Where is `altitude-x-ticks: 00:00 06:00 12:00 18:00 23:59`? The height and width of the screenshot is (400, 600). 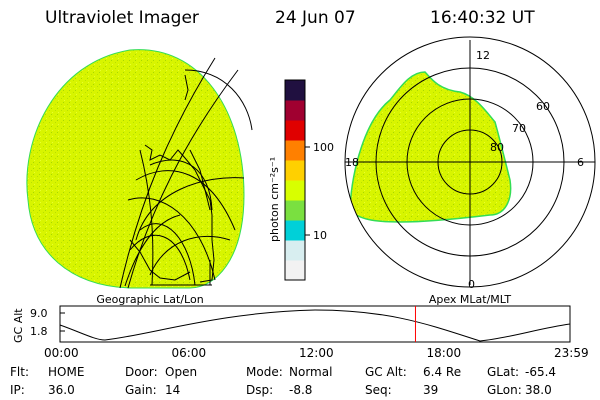
altitude-x-ticks: 00:00 06:00 12:00 18:00 23:59 is located at coordinates (316, 353).